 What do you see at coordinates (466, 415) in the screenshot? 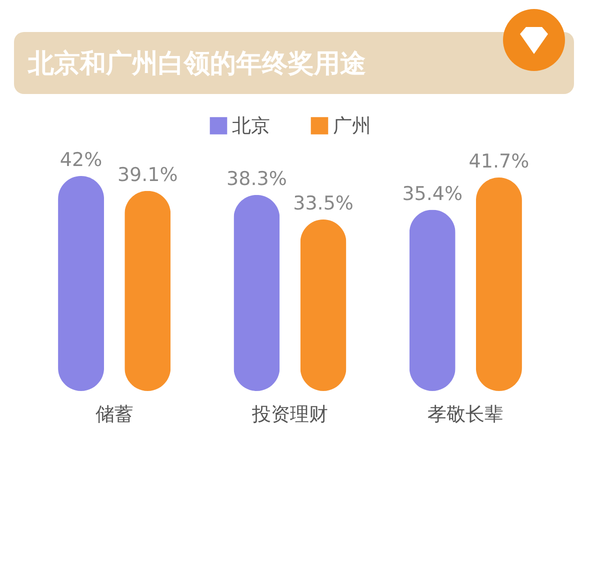
I see `x-tick-label: 孝敬长辈` at bounding box center [466, 415].